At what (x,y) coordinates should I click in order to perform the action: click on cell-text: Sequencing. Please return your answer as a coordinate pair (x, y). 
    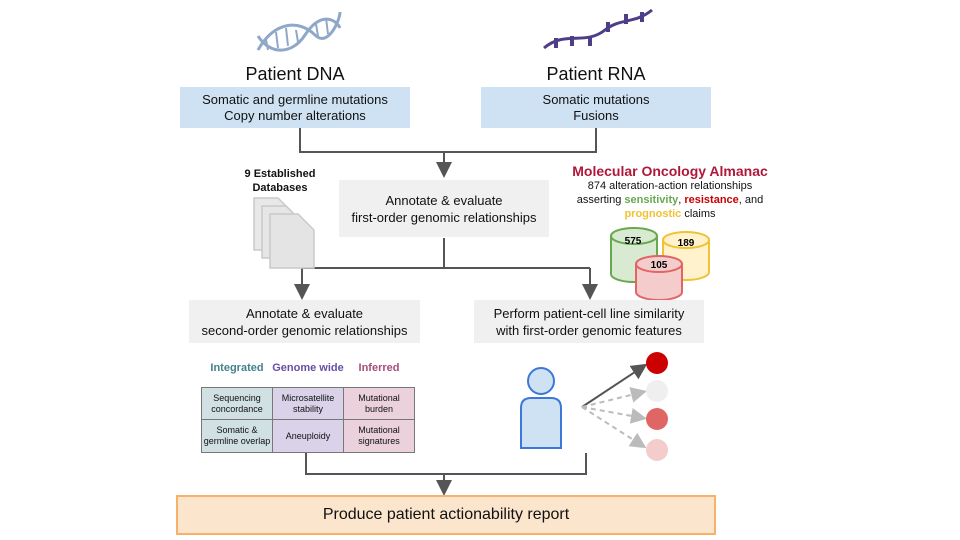
    Looking at the image, I should click on (237, 397).